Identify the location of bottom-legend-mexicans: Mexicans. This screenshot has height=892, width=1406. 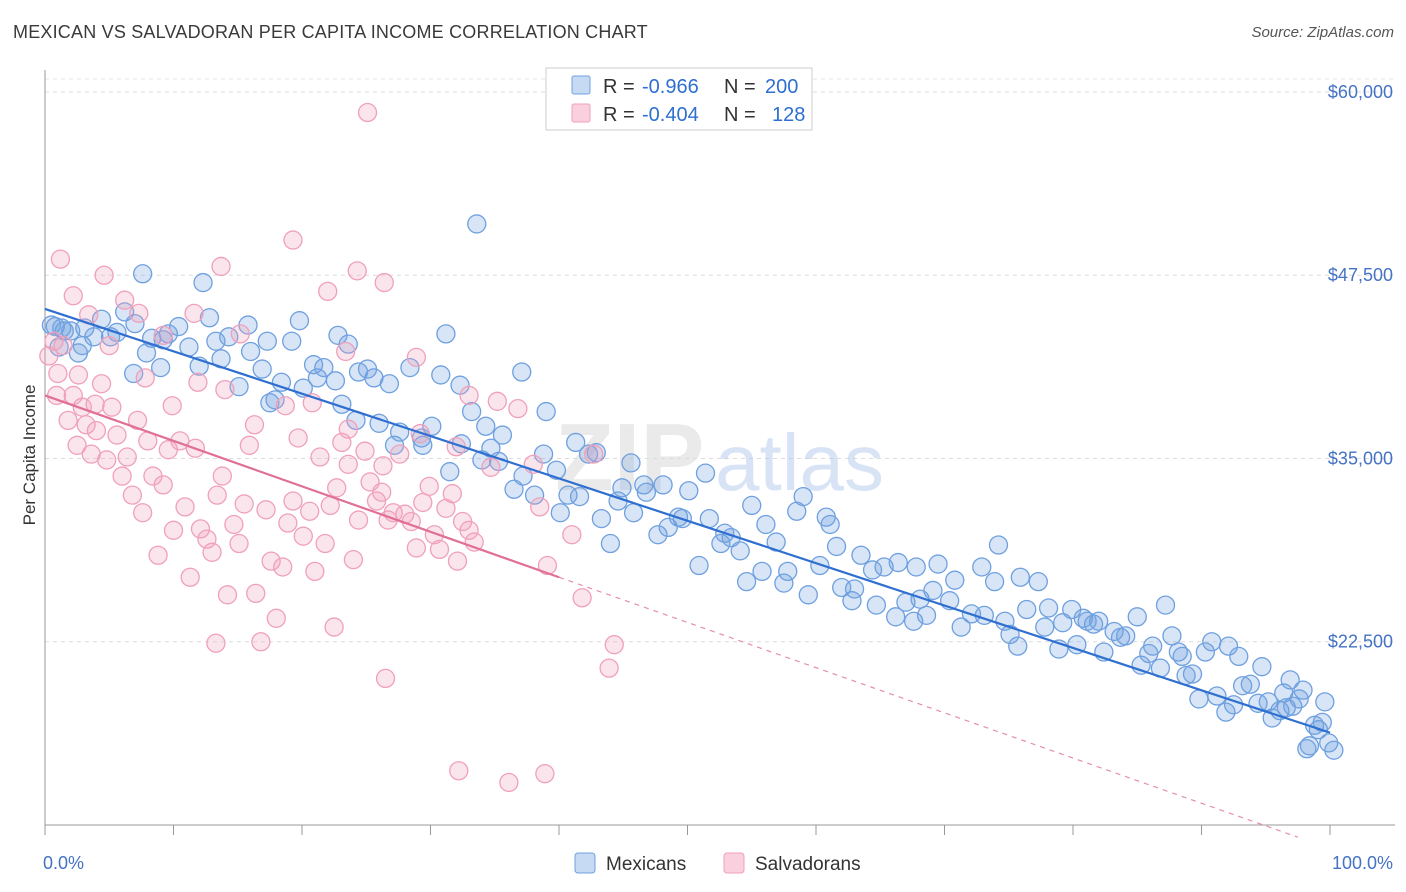
(646, 864).